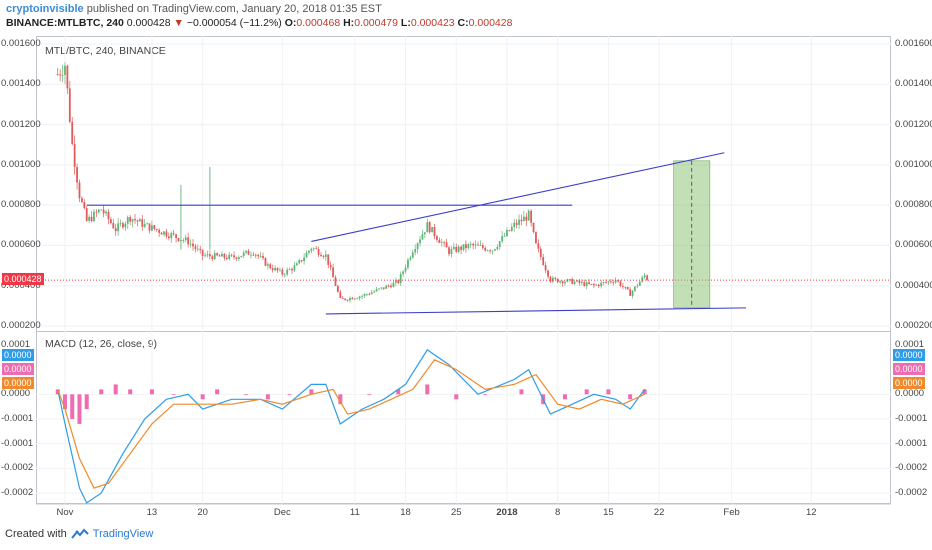 The height and width of the screenshot is (550, 932). What do you see at coordinates (21, 164) in the screenshot?
I see `price-axis-label-left: 0.001000` at bounding box center [21, 164].